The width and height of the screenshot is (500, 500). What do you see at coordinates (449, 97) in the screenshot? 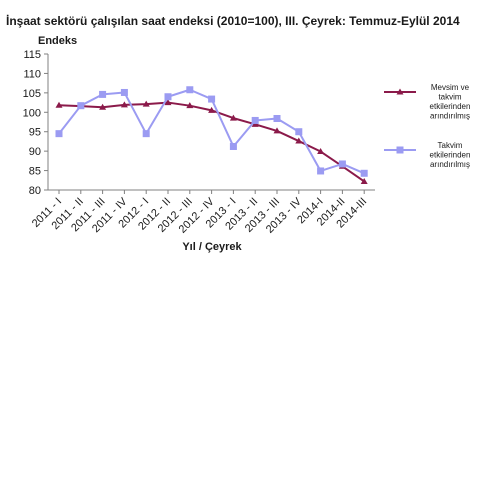
I see `legend-label-line: takvim` at bounding box center [449, 97].